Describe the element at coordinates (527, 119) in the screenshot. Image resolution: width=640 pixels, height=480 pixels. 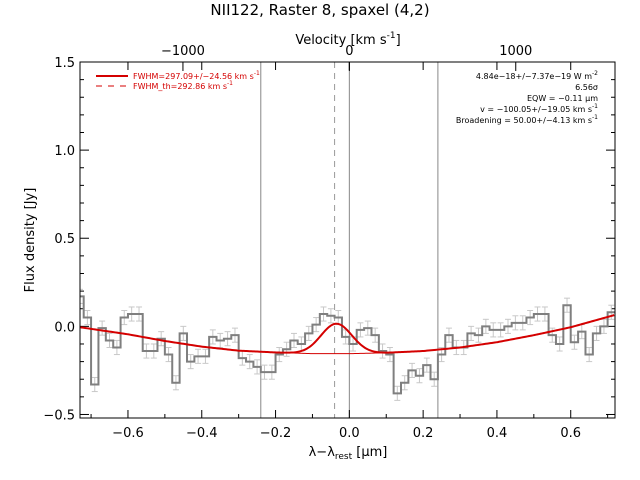
I see `annotation-broadening: Broadening = 50.00+/−4.13 km s-1` at that location.